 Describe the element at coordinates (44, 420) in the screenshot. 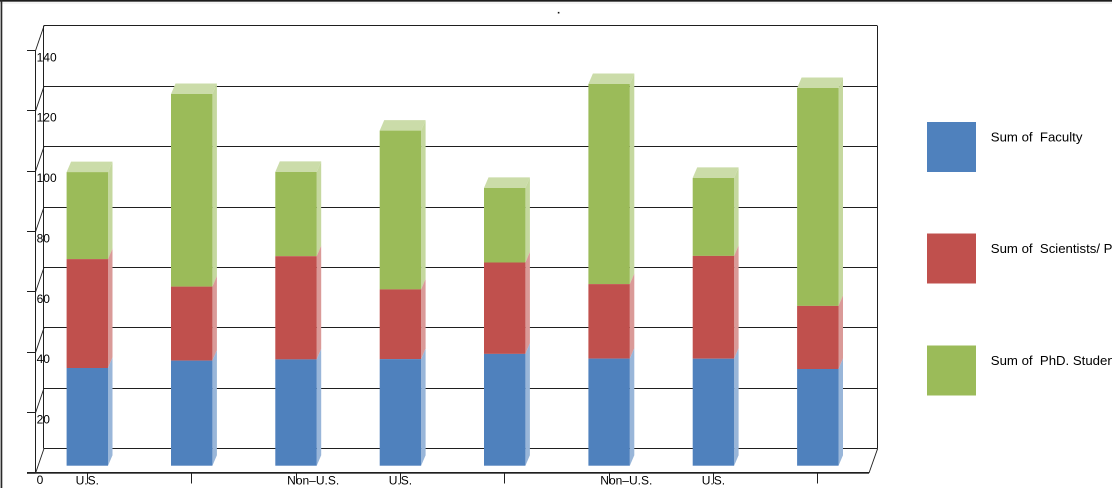

I see `svg-text: 20` at that location.